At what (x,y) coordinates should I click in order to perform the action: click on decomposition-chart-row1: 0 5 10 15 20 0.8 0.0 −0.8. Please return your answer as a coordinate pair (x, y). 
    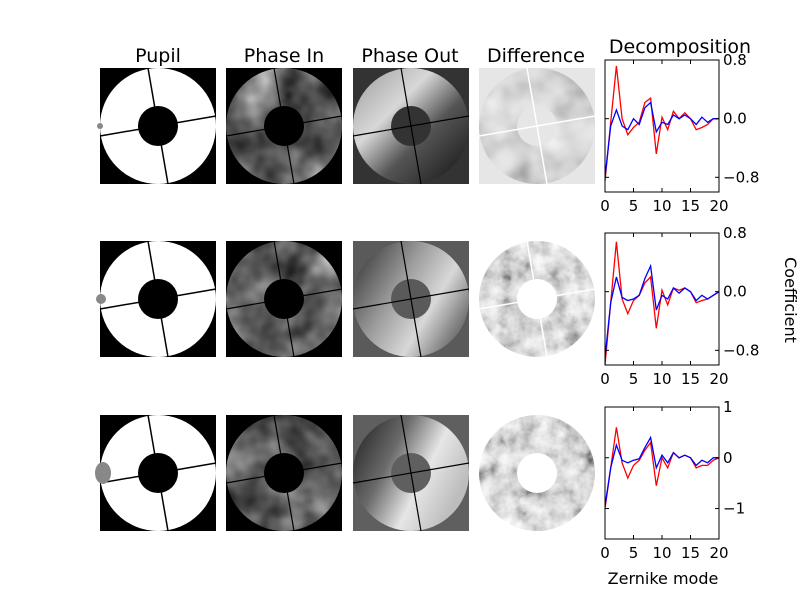
    Looking at the image, I should click on (679, 133).